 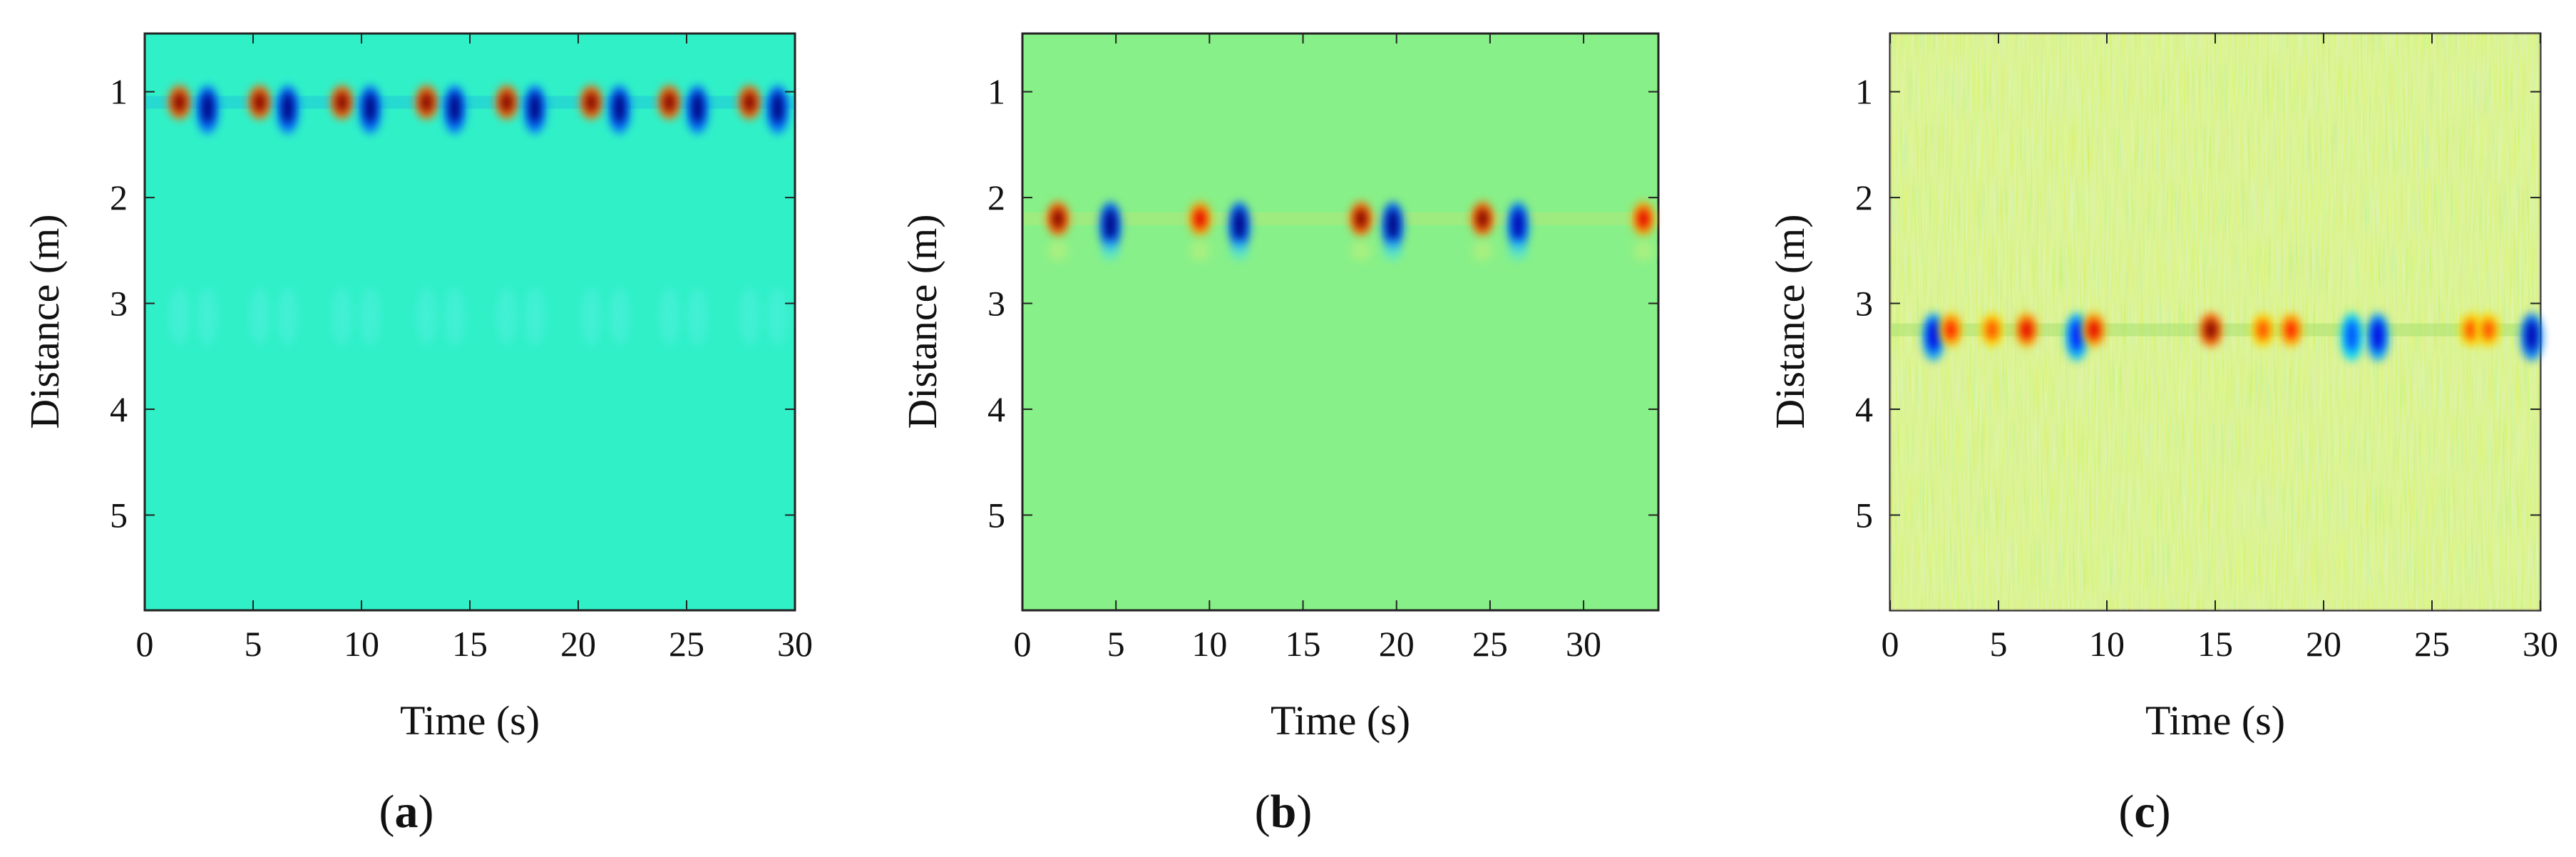 What do you see at coordinates (1340, 231) in the screenshot?
I see `panel-b-heat-marks` at bounding box center [1340, 231].